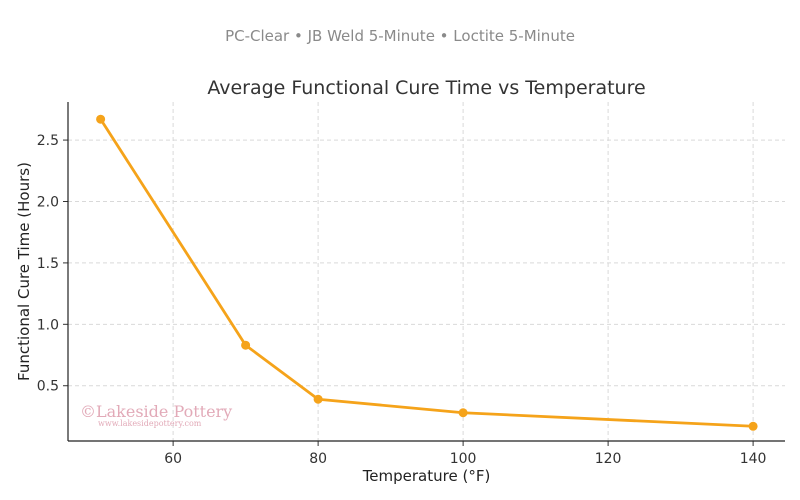 The width and height of the screenshot is (800, 500). Describe the element at coordinates (24, 271) in the screenshot. I see `y-axis-label: Functional Cure Time (Hours)` at that location.